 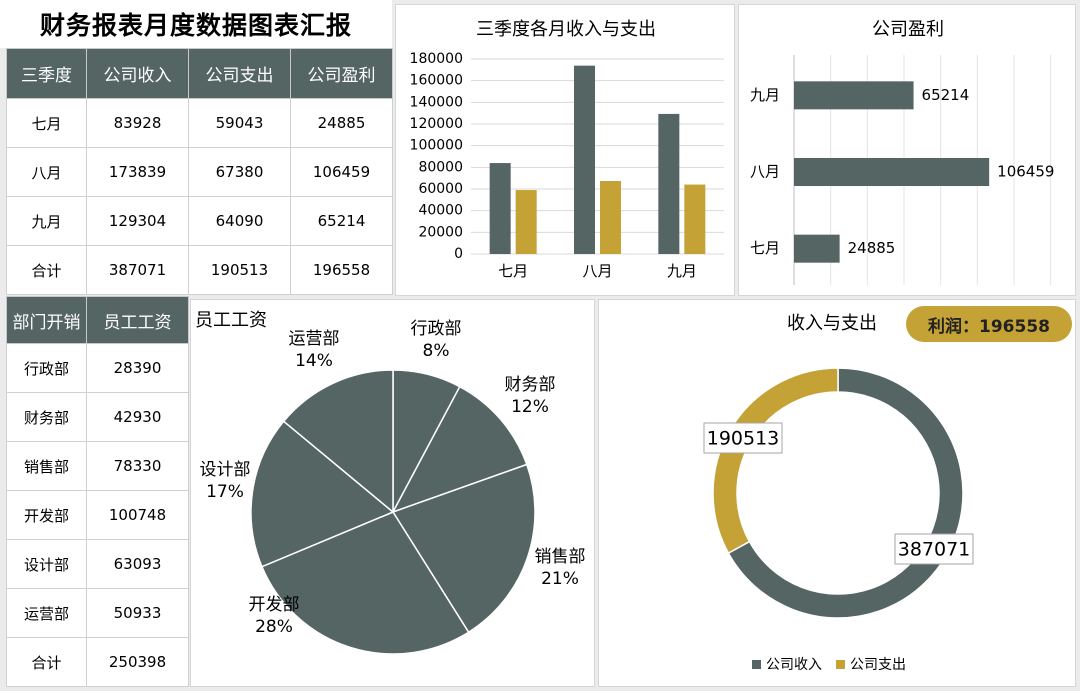 What do you see at coordinates (46, 613) in the screenshot?
I see `table-cell: 运营部` at bounding box center [46, 613].